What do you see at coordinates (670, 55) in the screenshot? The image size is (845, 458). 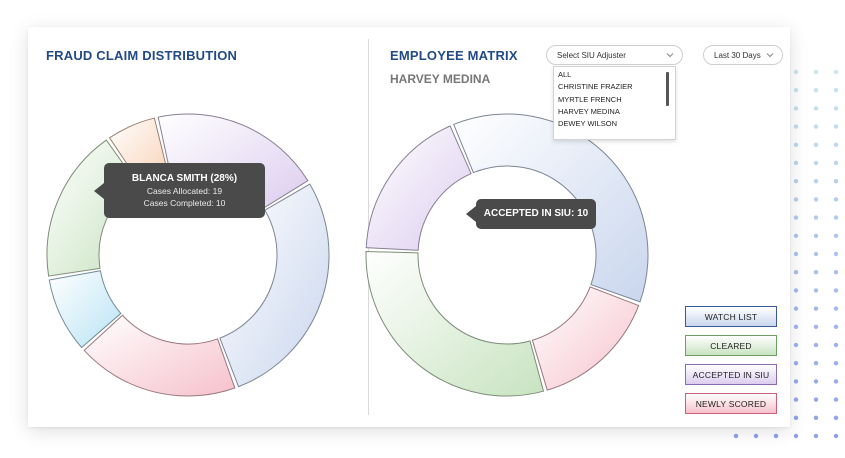 I see `chevron-down-icon` at bounding box center [670, 55].